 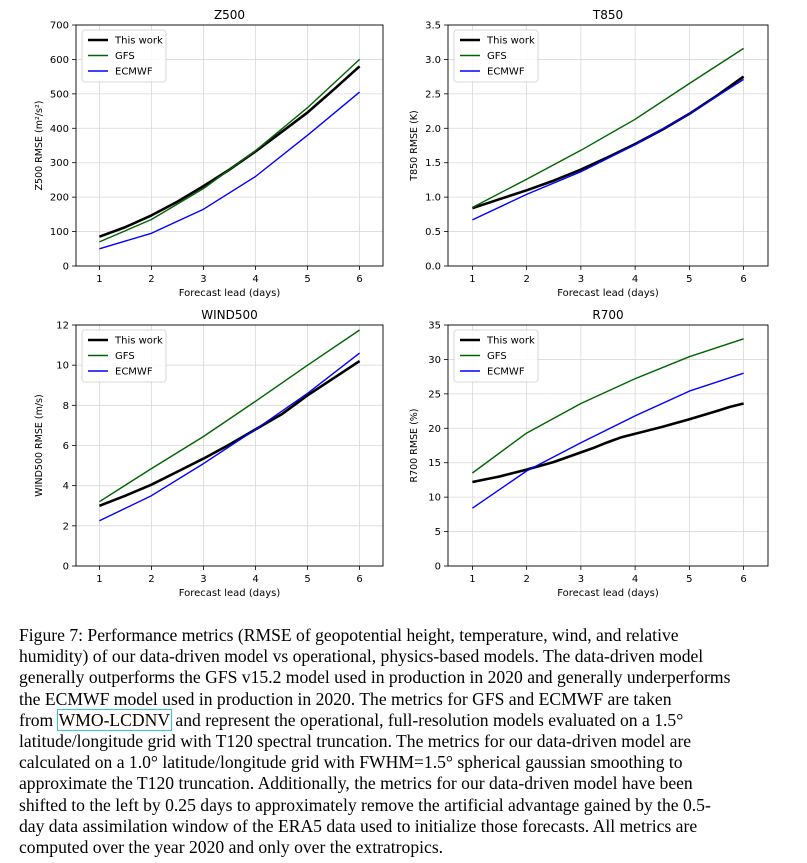 What do you see at coordinates (433, 267) in the screenshot?
I see `y-tick-label: 0.0` at bounding box center [433, 267].